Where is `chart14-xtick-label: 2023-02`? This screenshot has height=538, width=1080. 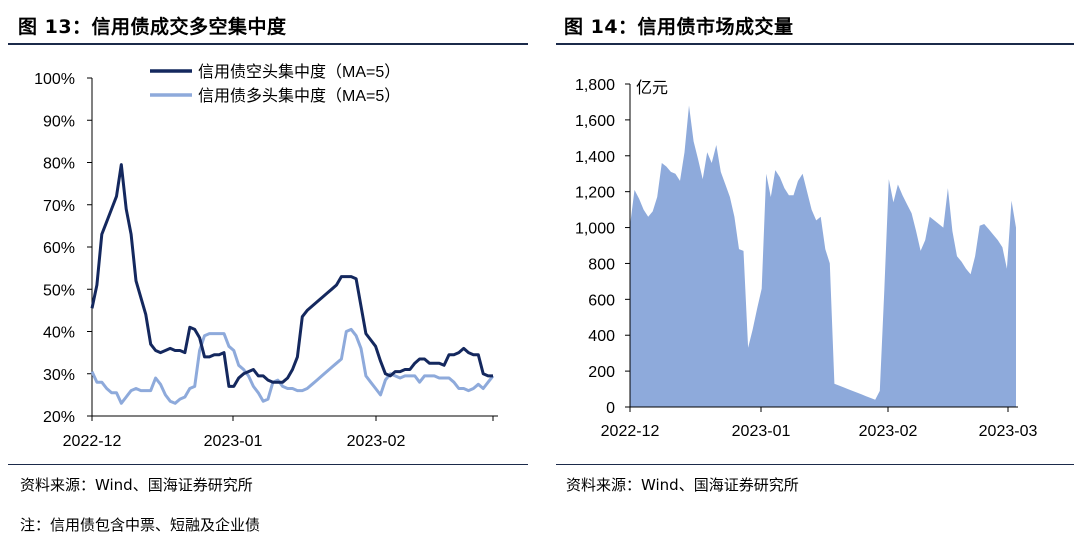 chart14-xtick-label: 2023-02 is located at coordinates (888, 431).